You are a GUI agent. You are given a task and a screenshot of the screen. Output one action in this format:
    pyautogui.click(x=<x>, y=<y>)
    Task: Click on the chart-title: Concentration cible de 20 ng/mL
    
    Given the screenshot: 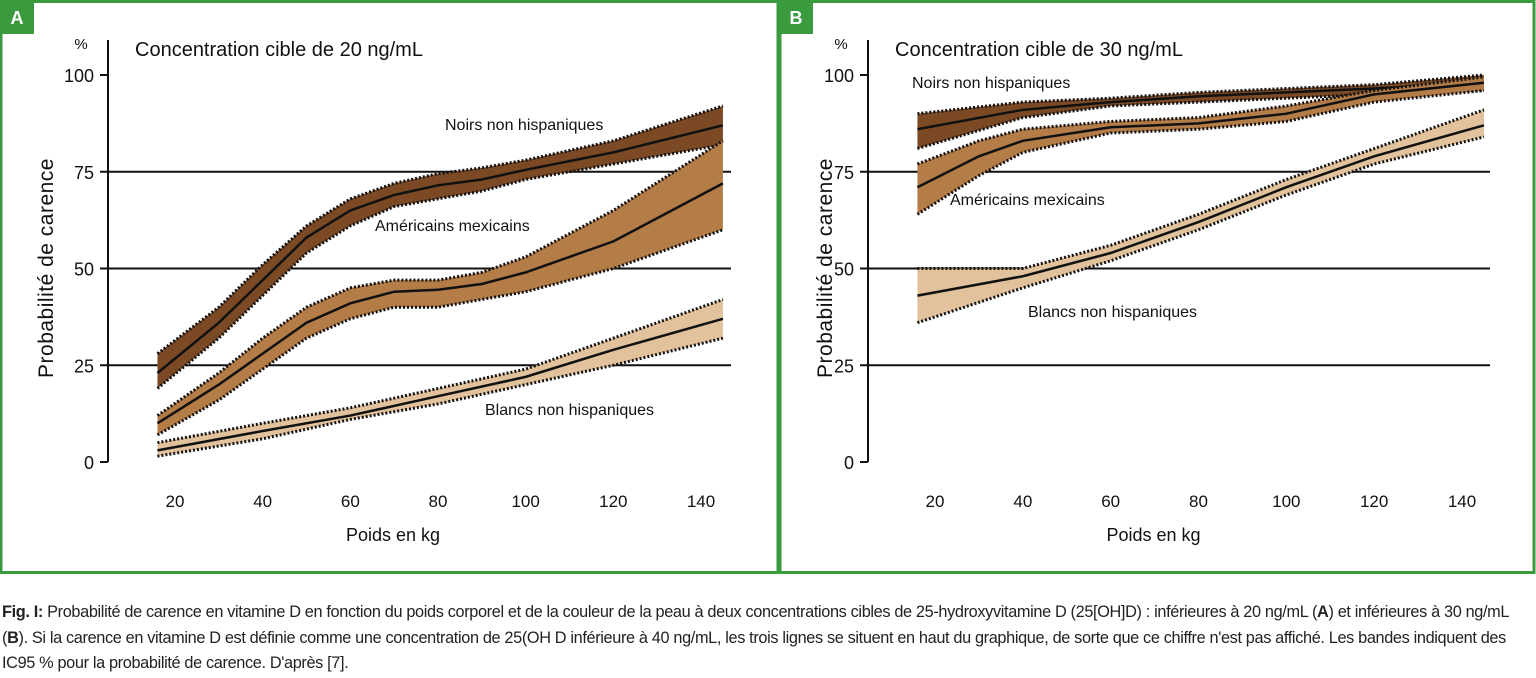 What is the action you would take?
    pyautogui.click(x=279, y=50)
    